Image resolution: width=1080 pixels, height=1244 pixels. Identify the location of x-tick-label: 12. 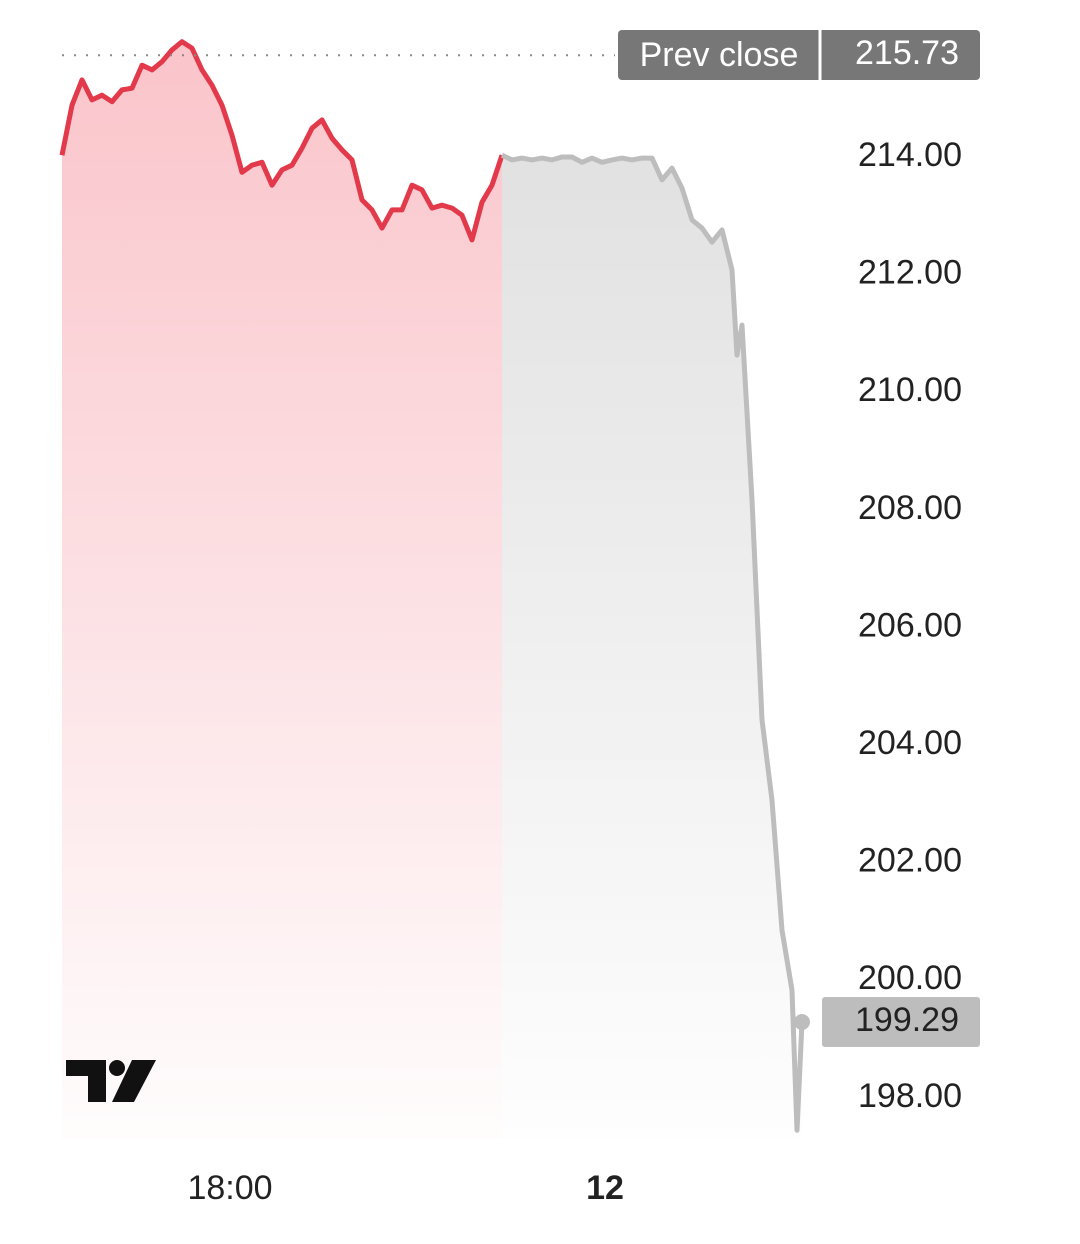
(605, 1188).